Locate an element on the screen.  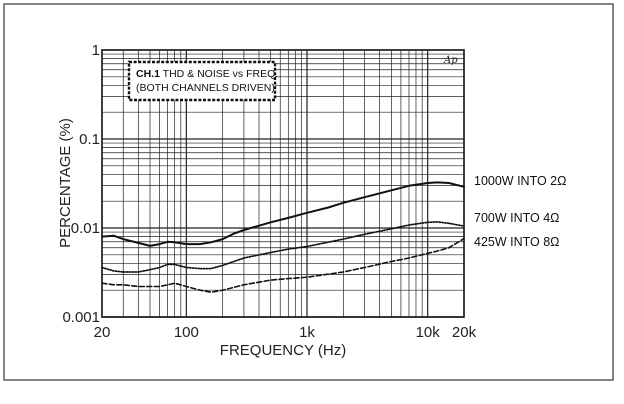
chart-title-rest: THD & NOISE vs FREQ. is located at coordinates (219, 74).